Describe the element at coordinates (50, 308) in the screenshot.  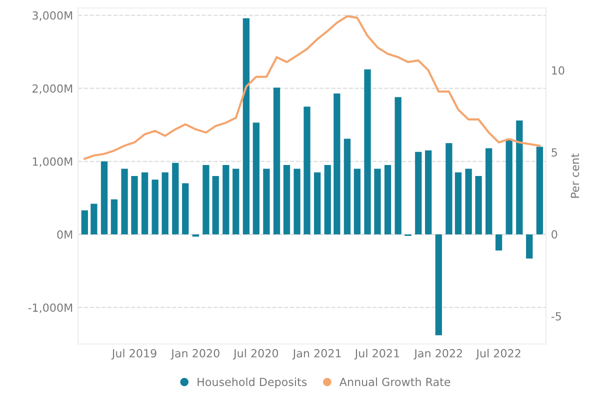
I see `y-tick-label: -1,000M` at that location.